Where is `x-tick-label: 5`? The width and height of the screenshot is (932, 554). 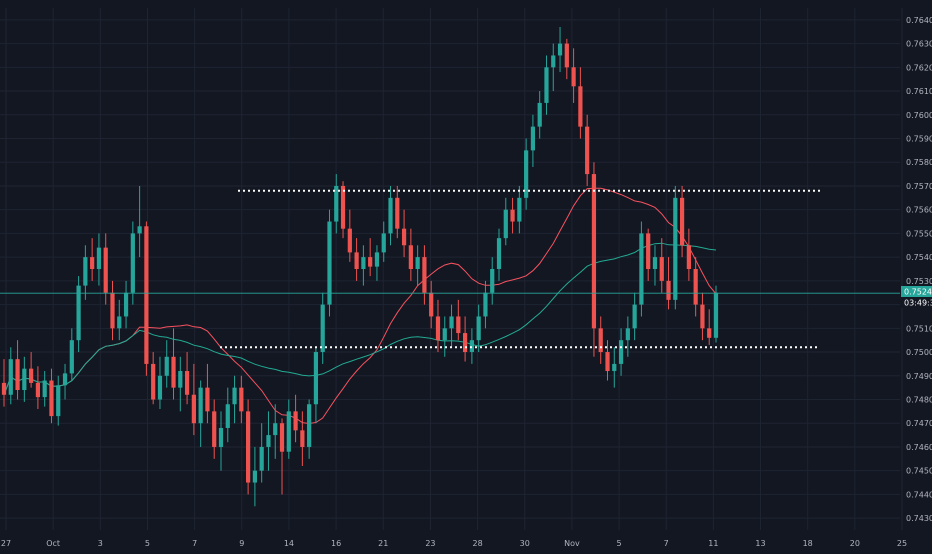 x-tick-label: 5 is located at coordinates (147, 543).